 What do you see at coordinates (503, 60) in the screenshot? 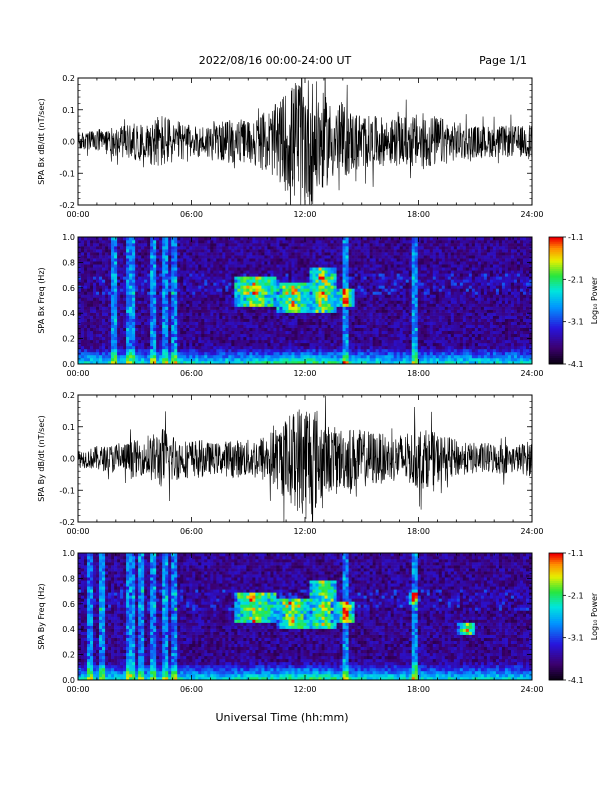
I see `page-indicator: Page 1/1` at bounding box center [503, 60].